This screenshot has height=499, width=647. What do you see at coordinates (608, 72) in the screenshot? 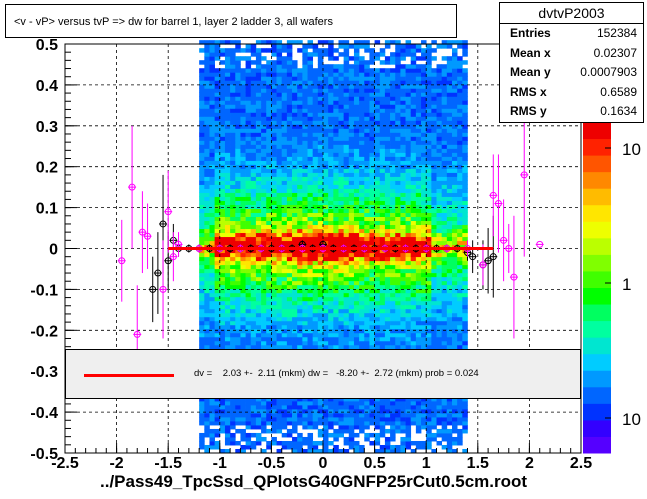
I see `stats-value: 0.0007903` at bounding box center [608, 72].